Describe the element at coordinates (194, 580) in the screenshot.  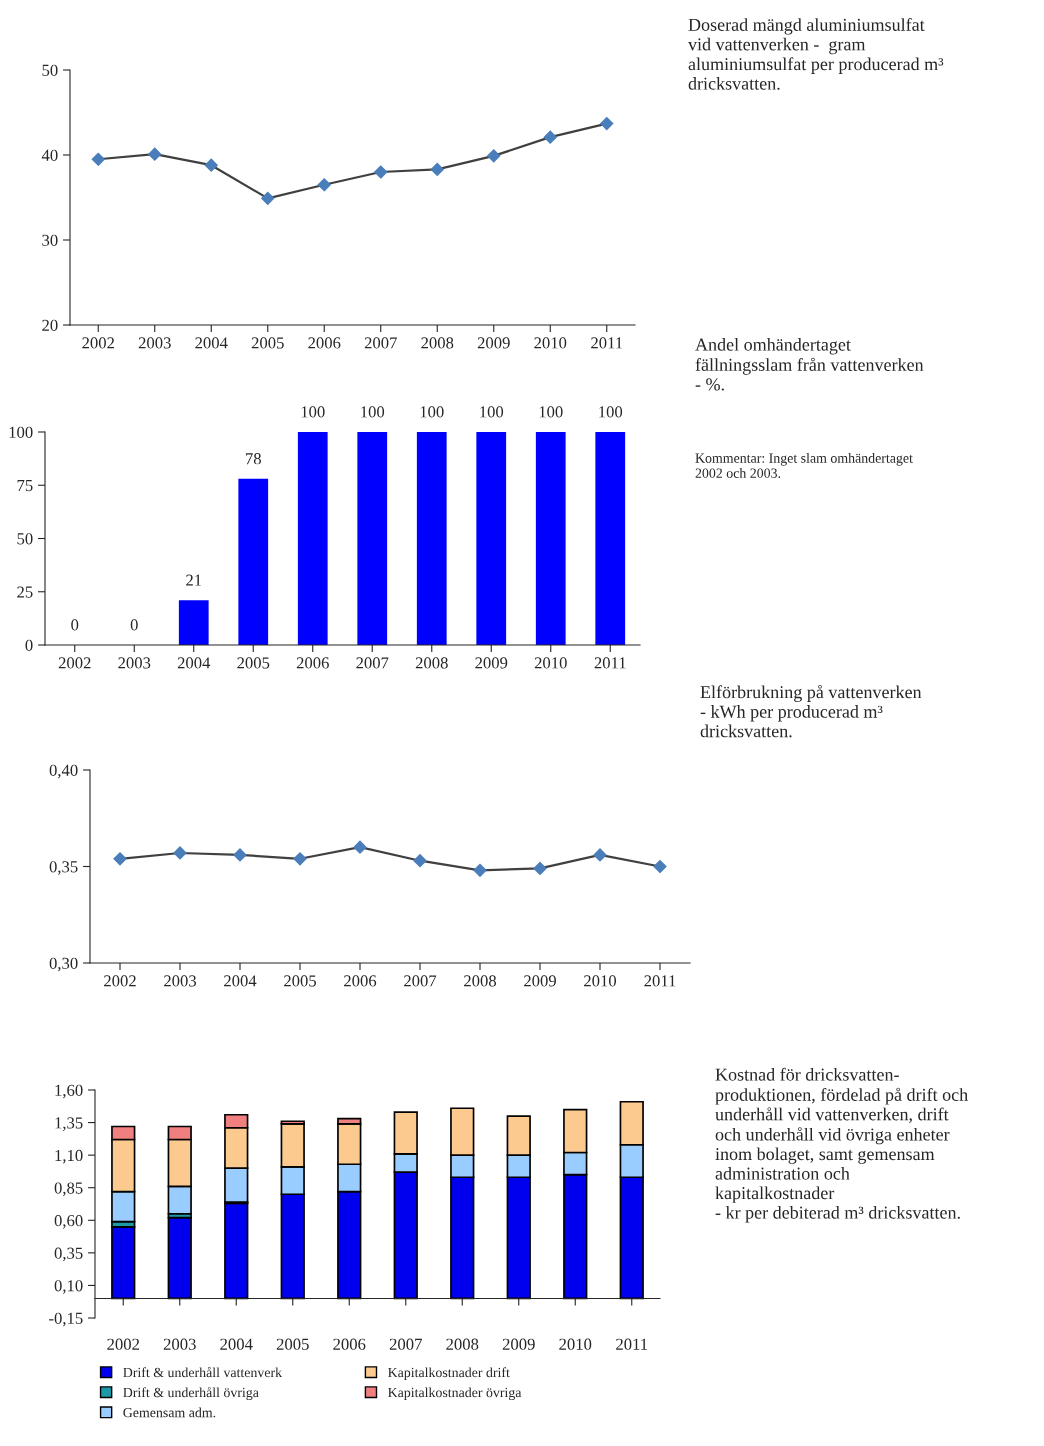
I see `data-label: 21` at that location.